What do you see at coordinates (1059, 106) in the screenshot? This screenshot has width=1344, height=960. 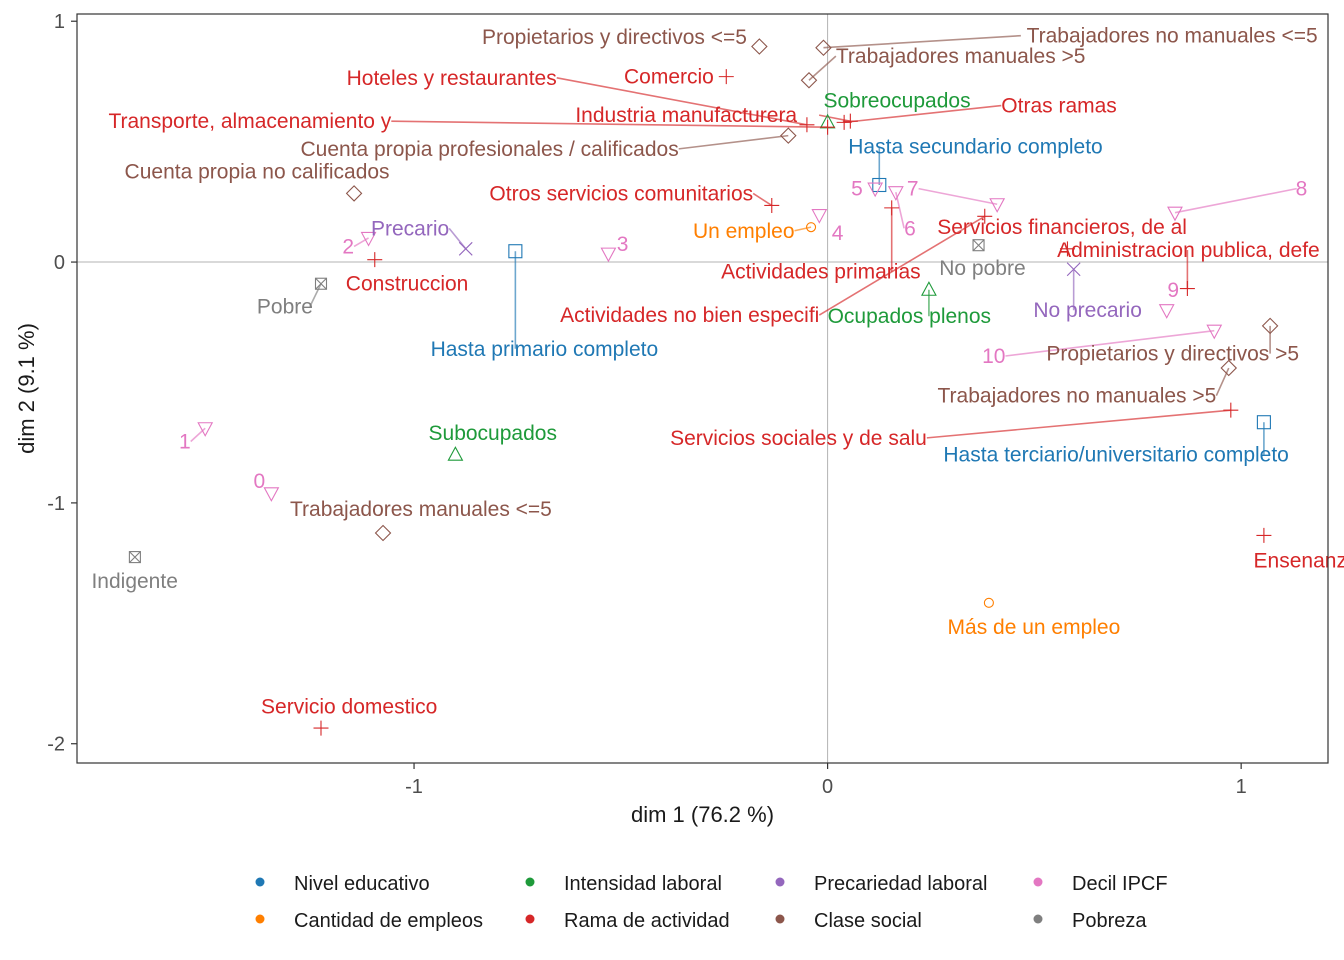 I see `point-rama-de-actividad-otras-ramas-label: Otras ramas` at bounding box center [1059, 106].